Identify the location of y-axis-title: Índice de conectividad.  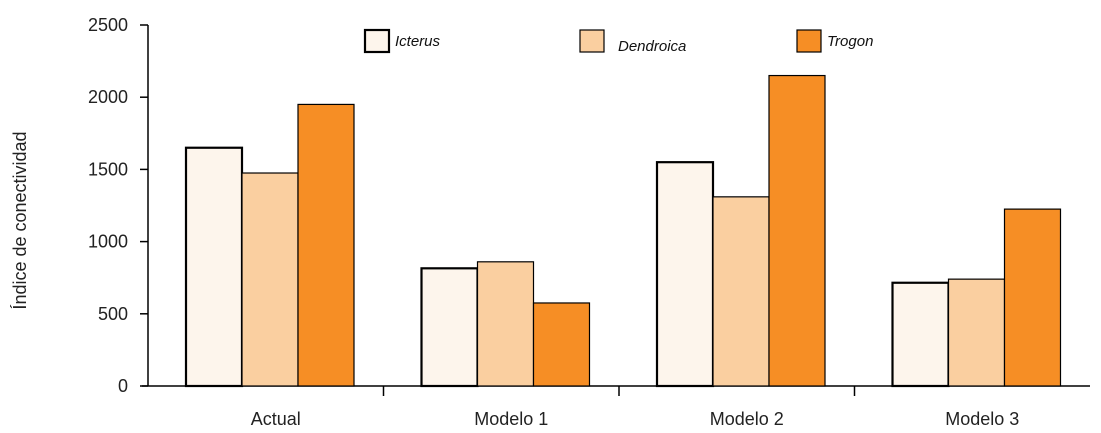
(20, 220).